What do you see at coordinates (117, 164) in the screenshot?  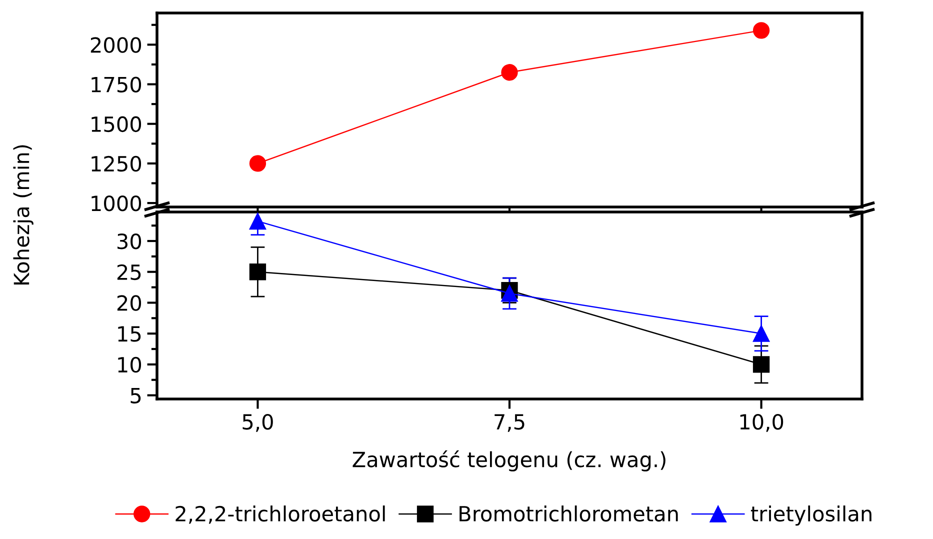 I see `y-tick-label: 1250` at bounding box center [117, 164].